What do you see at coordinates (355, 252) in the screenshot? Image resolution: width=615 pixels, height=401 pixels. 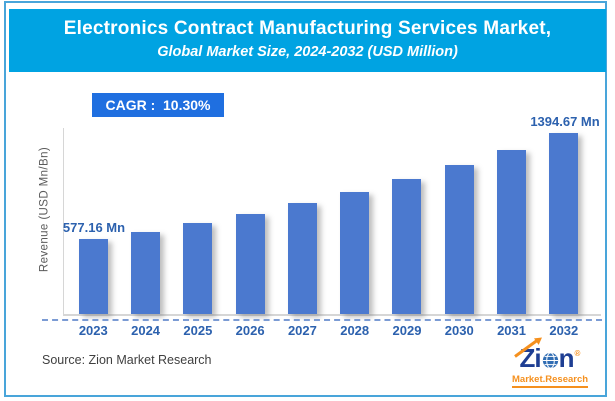 I see `chart-bar-2028` at bounding box center [355, 252].